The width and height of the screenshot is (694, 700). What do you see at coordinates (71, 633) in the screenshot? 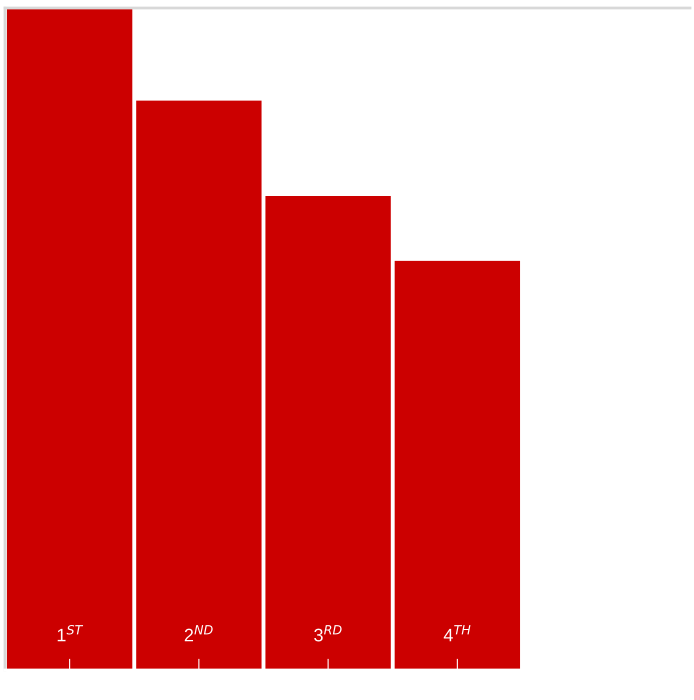
I see `x-tick-label: 1$^{ST}$` at bounding box center [71, 633].